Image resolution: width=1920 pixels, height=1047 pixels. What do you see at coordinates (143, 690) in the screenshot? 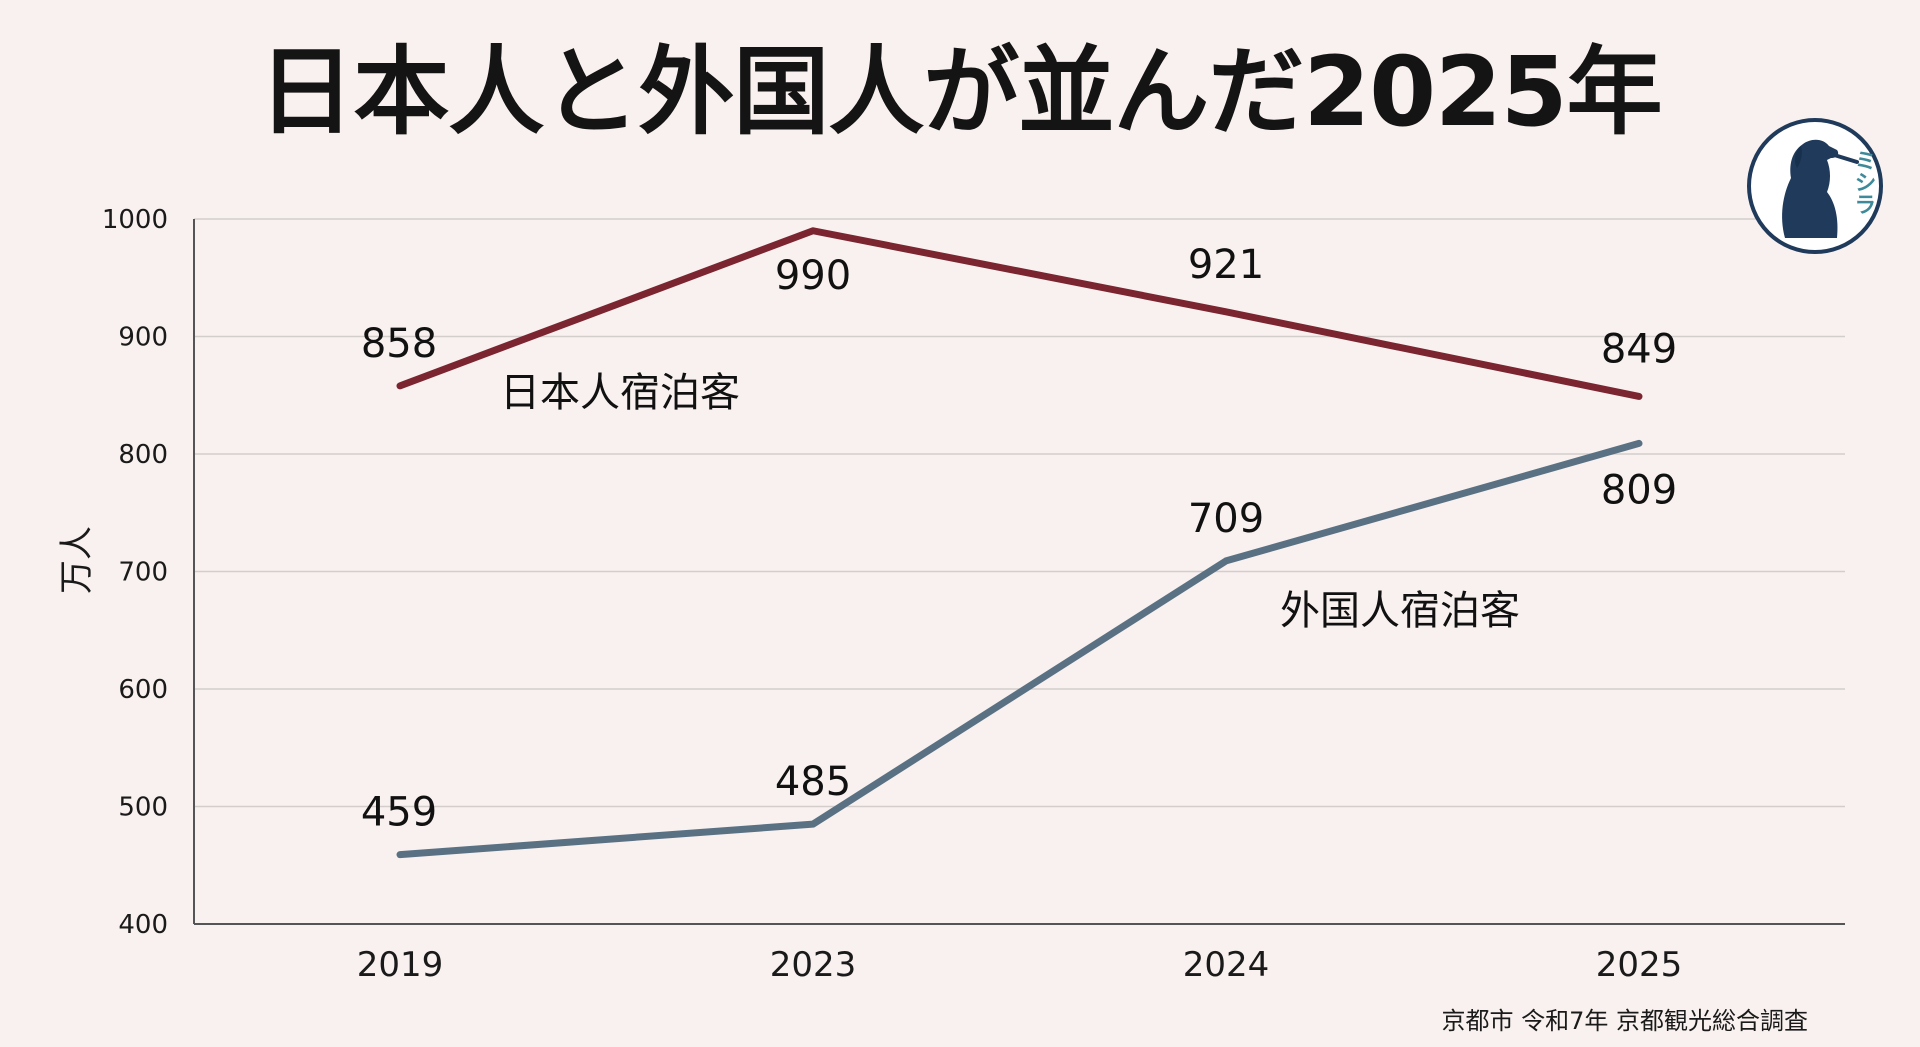
I see `y-tick-label: 600` at bounding box center [143, 690].